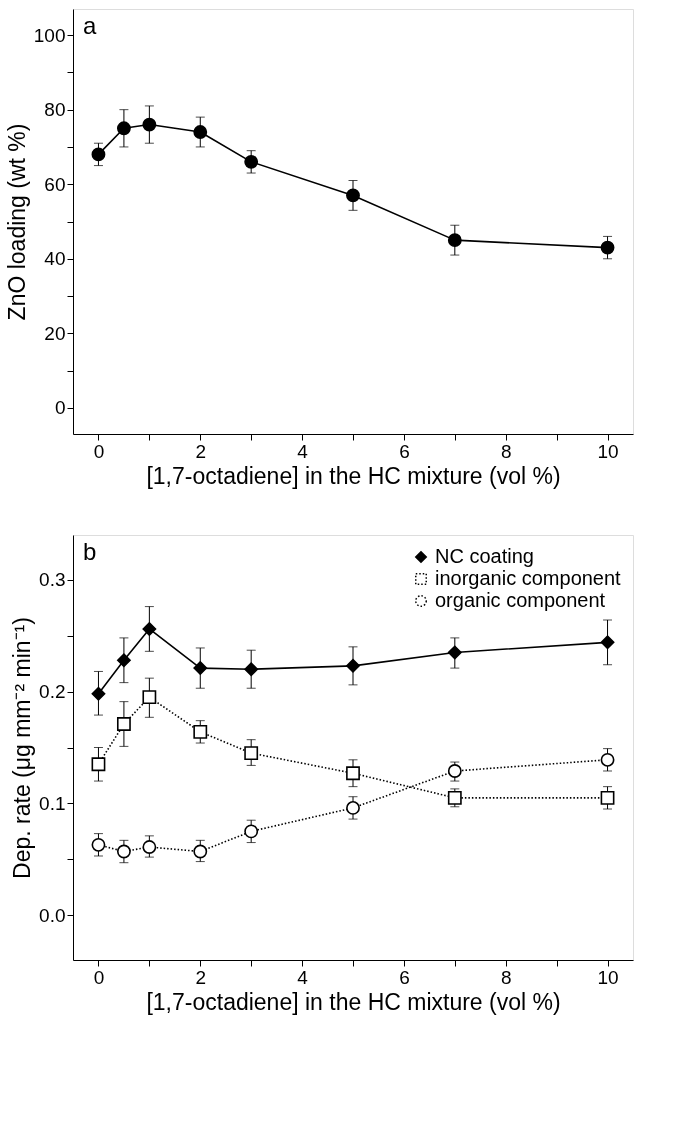 The height and width of the screenshot is (1126, 690). I want to click on y-axis-title: ZnO loading (wt %), so click(16, 222).